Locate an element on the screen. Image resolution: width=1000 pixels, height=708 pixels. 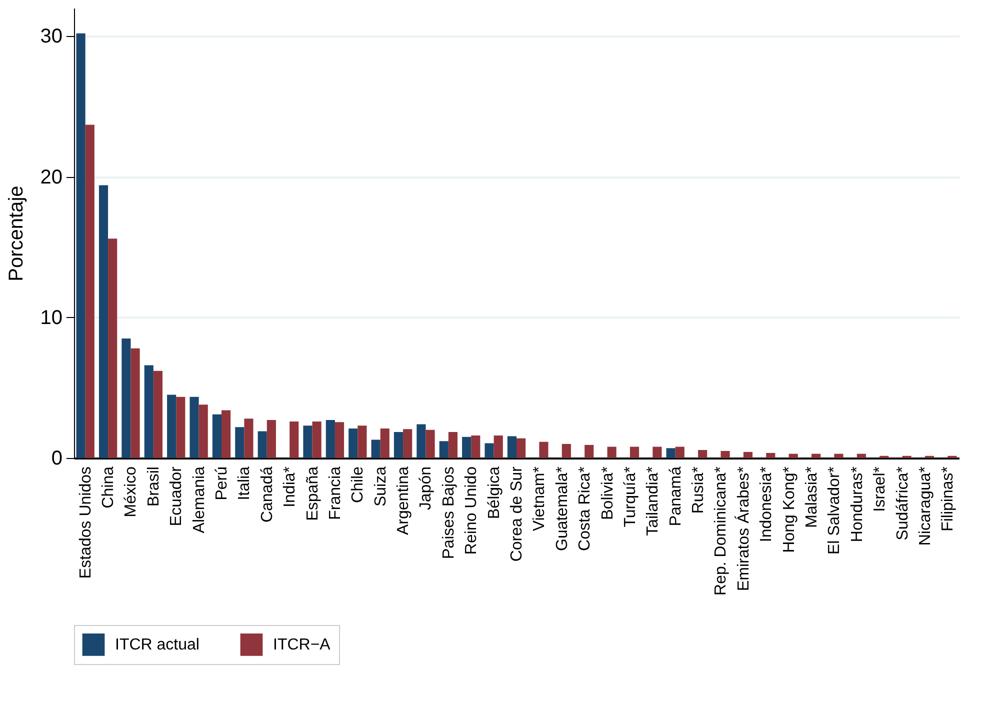
legend-label: ITCR−A is located at coordinates (302, 645).